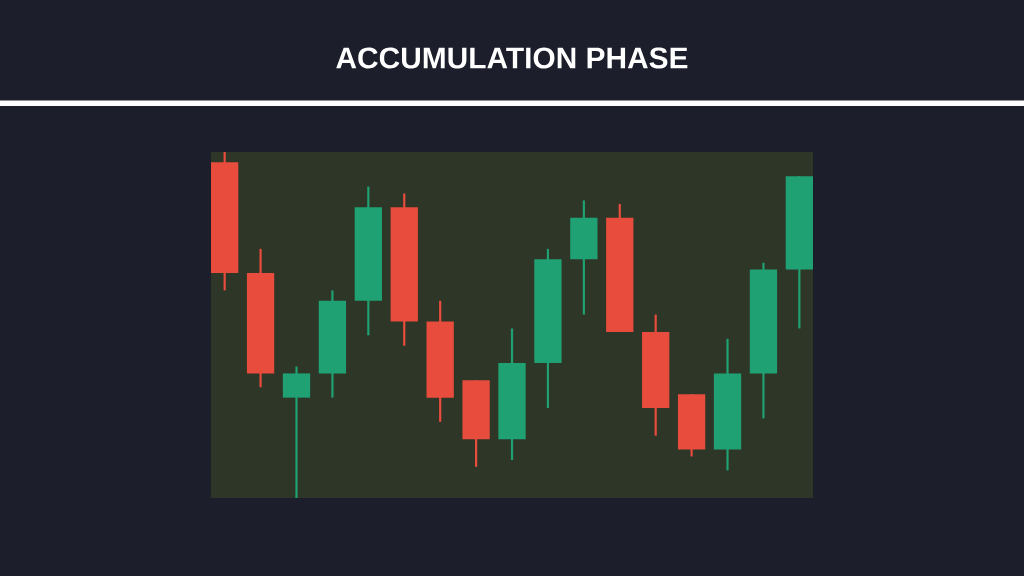  What do you see at coordinates (512, 58) in the screenshot?
I see `chart-title: ACCUMULATION PHASE` at bounding box center [512, 58].